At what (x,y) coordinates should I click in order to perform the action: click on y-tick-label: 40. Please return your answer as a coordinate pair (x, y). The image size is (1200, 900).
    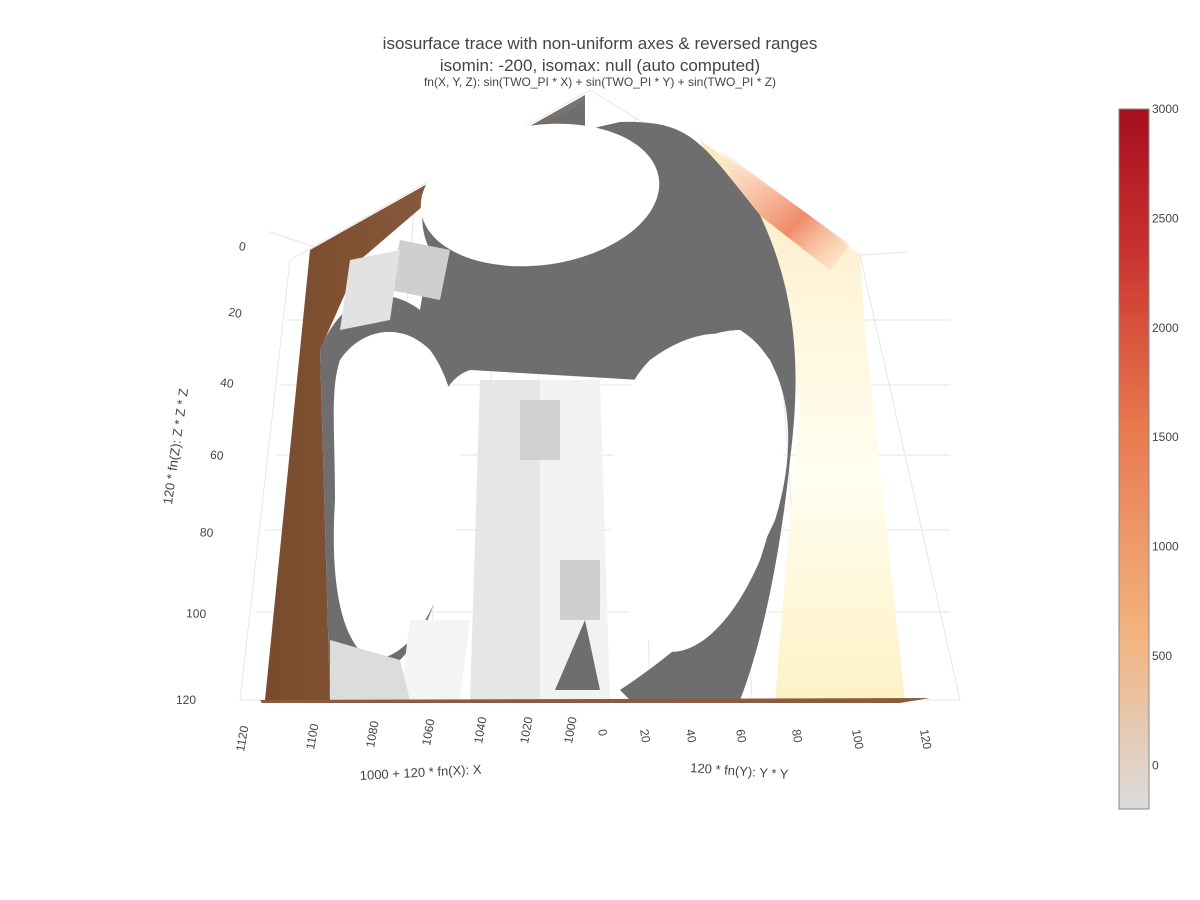
    Looking at the image, I should click on (691, 736).